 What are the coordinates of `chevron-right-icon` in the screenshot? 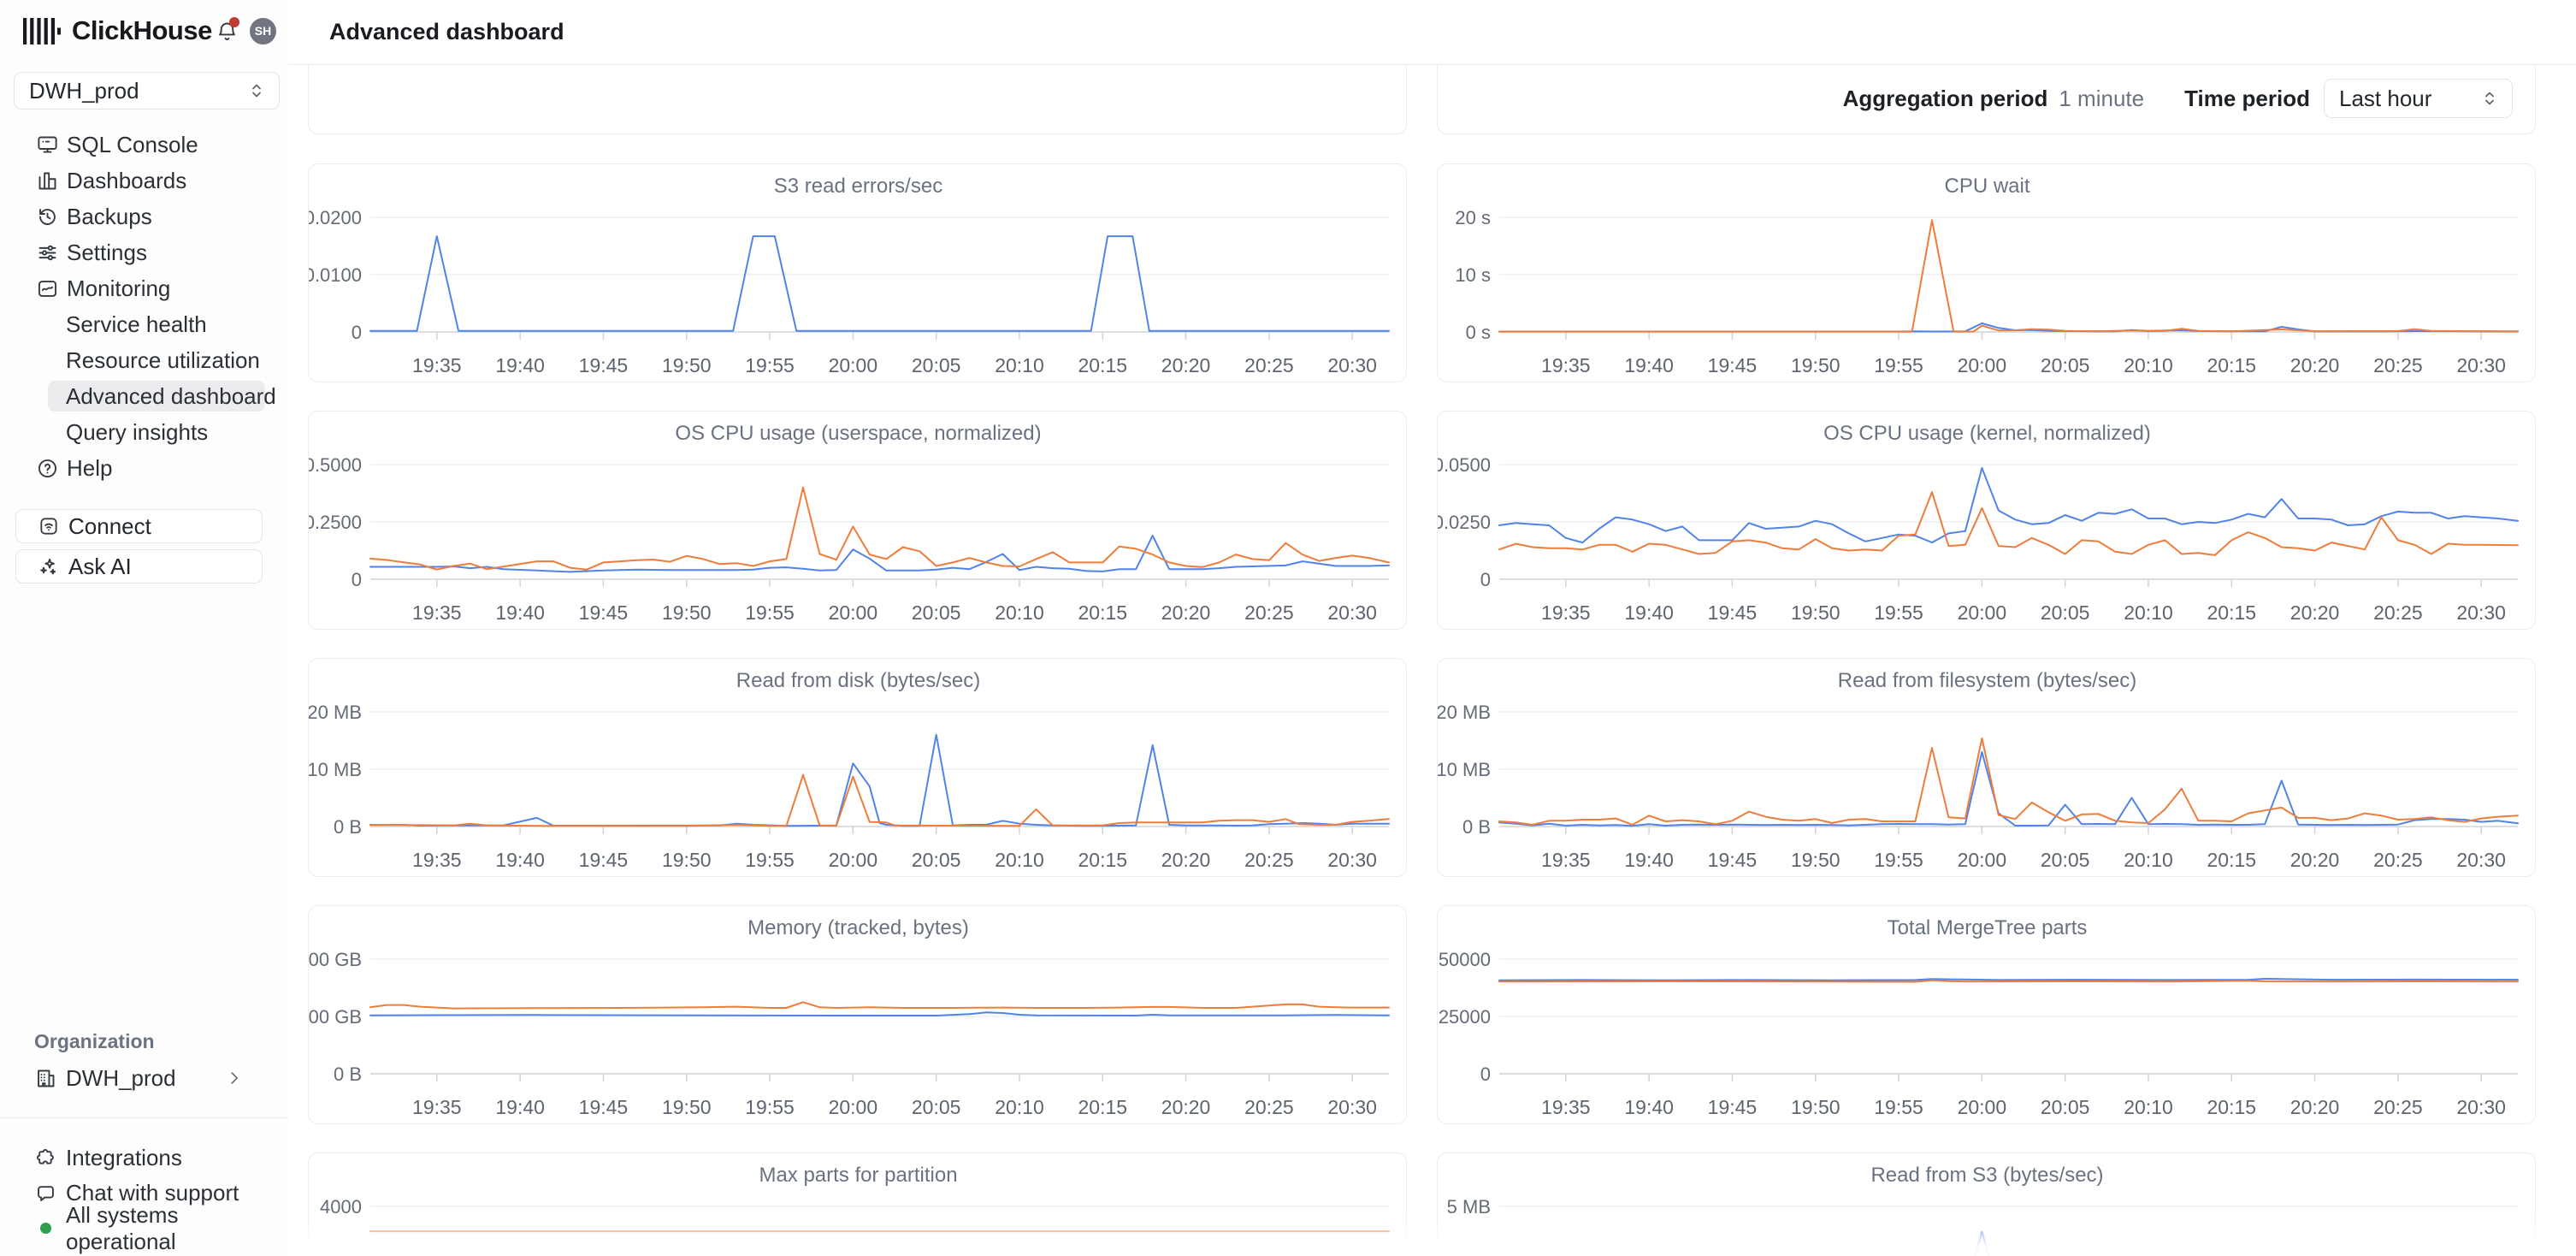 It's located at (234, 1078).